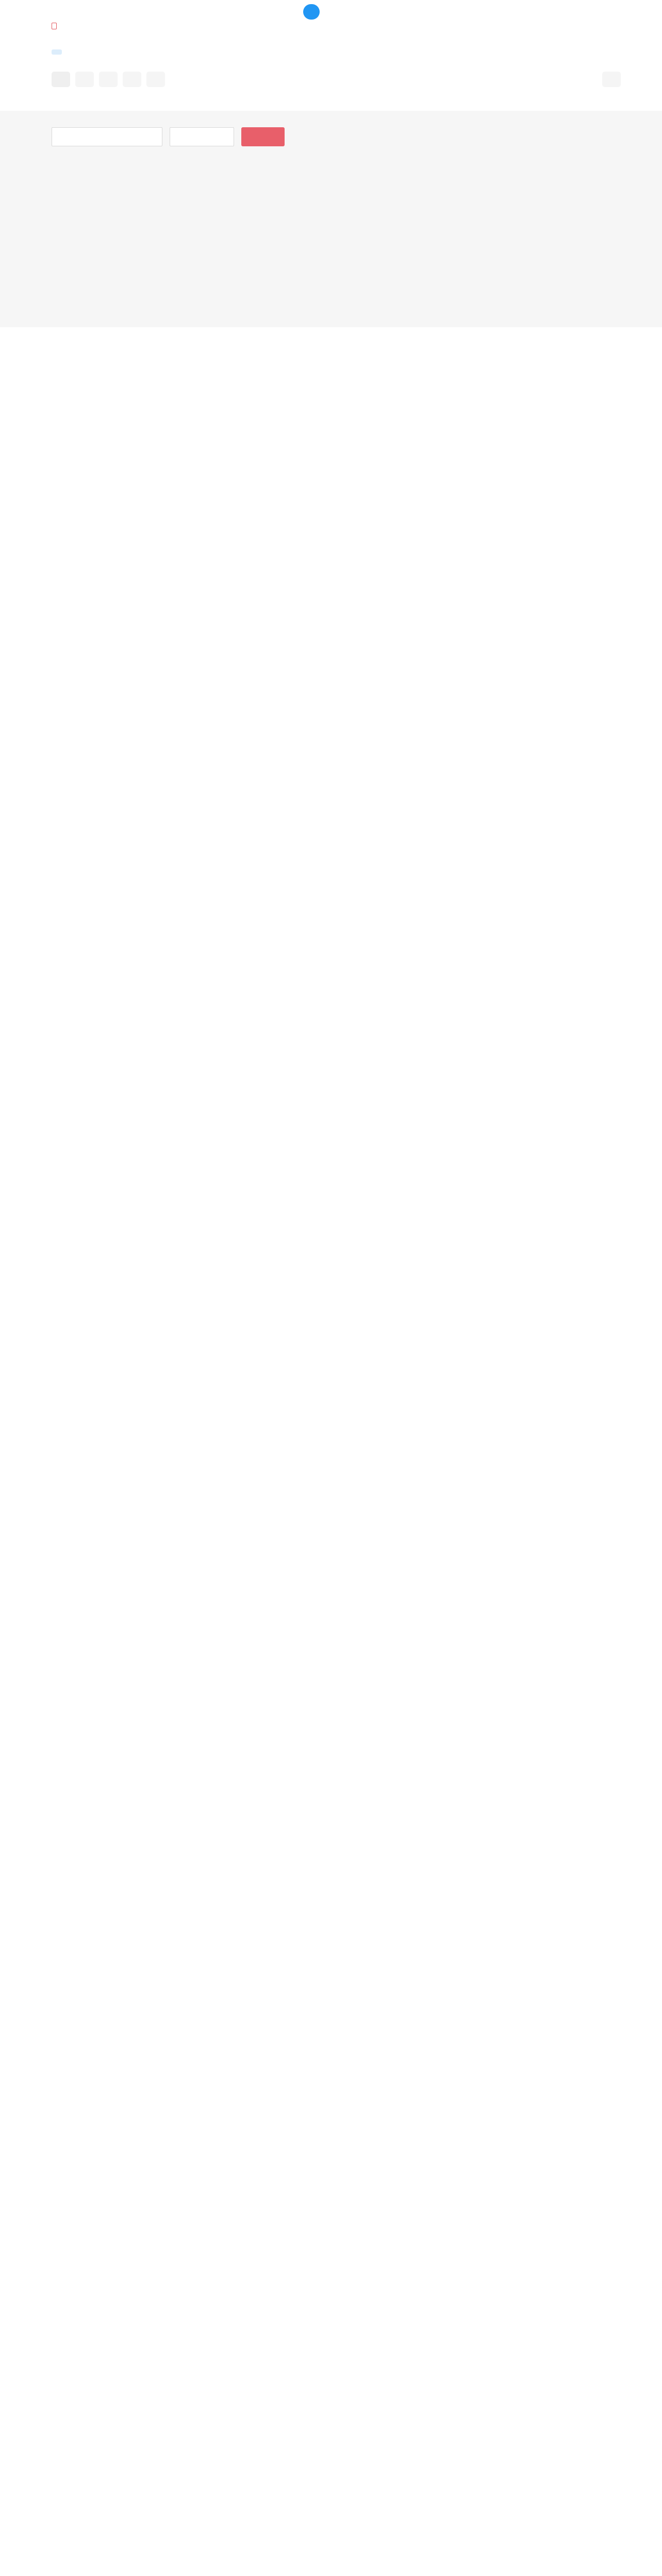  Describe the element at coordinates (202, 136) in the screenshot. I see `zip-code-field` at that location.